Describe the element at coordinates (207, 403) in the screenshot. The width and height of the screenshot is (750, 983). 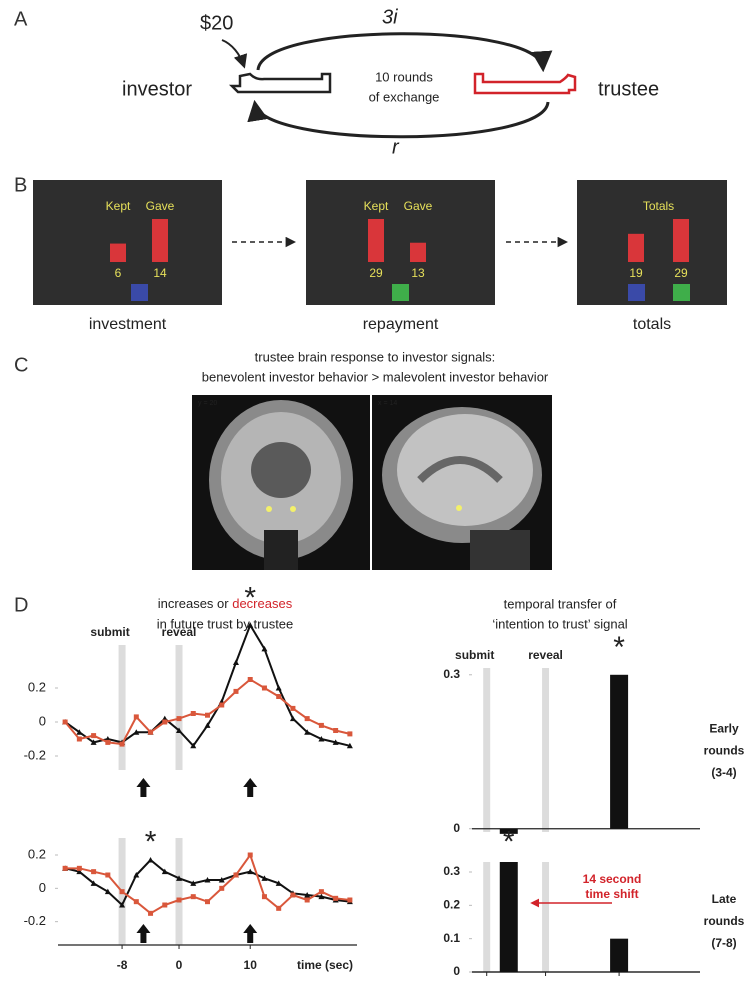
I see `image-label: y = 20` at that location.